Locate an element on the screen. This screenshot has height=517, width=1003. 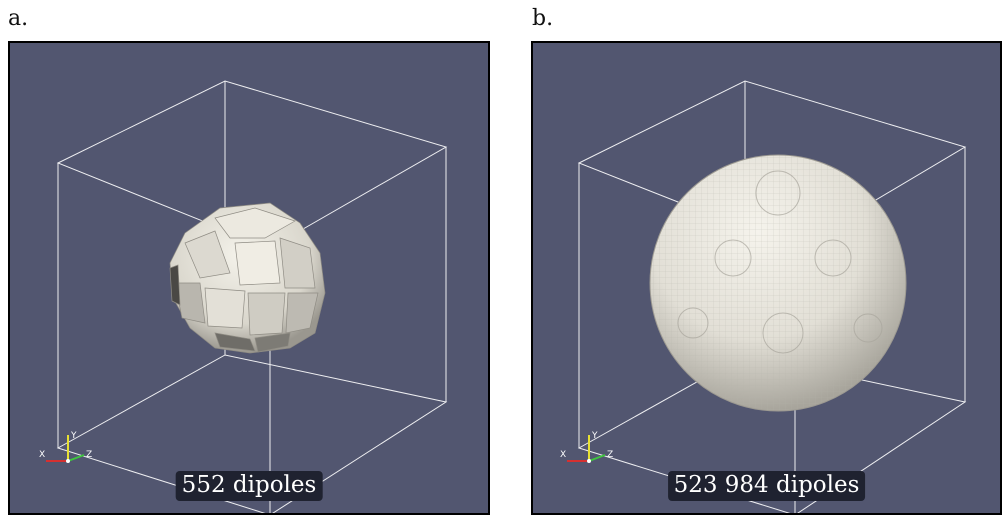
x-axis-label-b: X is located at coordinates (563, 455).